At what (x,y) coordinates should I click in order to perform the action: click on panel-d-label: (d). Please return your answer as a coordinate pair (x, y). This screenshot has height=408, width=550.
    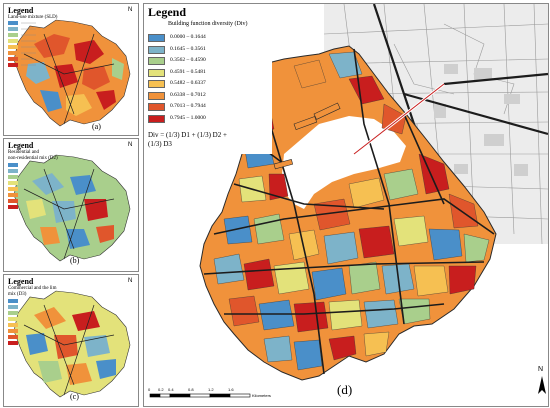
    Looking at the image, I should click on (345, 389).